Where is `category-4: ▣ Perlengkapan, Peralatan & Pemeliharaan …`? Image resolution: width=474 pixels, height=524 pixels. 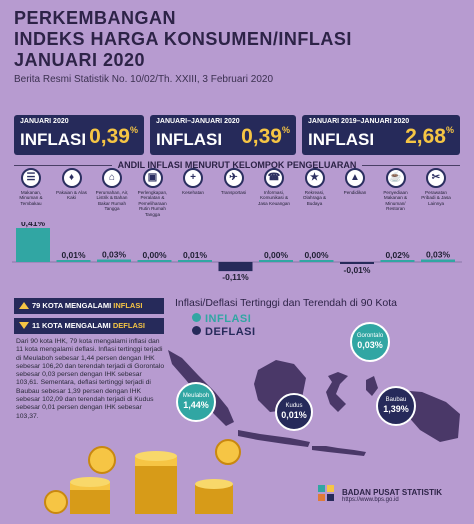
category-4: ▣ Perlengkapan, Peralatan & Pemeliharaan … is located at coordinates (153, 192).